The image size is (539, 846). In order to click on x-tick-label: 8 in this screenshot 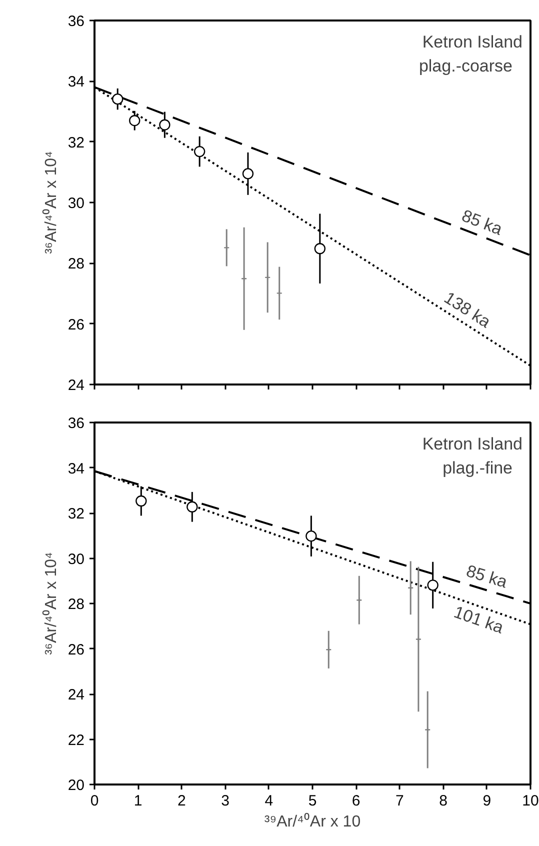, I will do `click(443, 801)`.